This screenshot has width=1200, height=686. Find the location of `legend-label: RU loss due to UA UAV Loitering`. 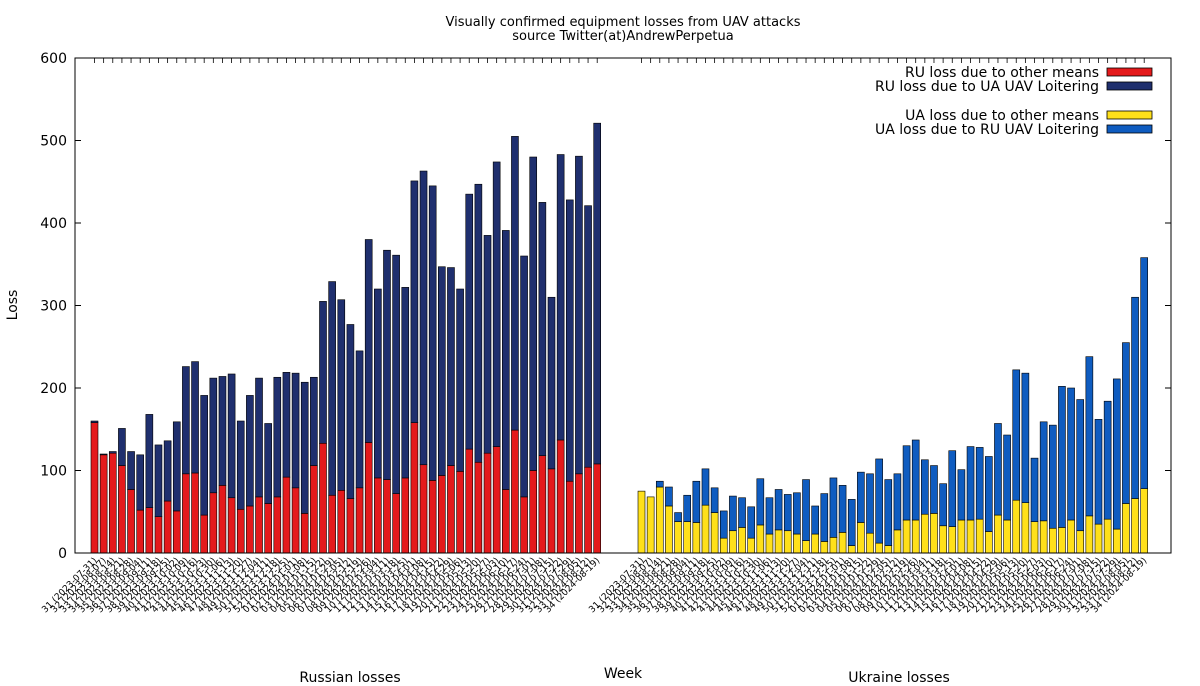

legend-label: RU loss due to UA UAV Loitering is located at coordinates (987, 87).